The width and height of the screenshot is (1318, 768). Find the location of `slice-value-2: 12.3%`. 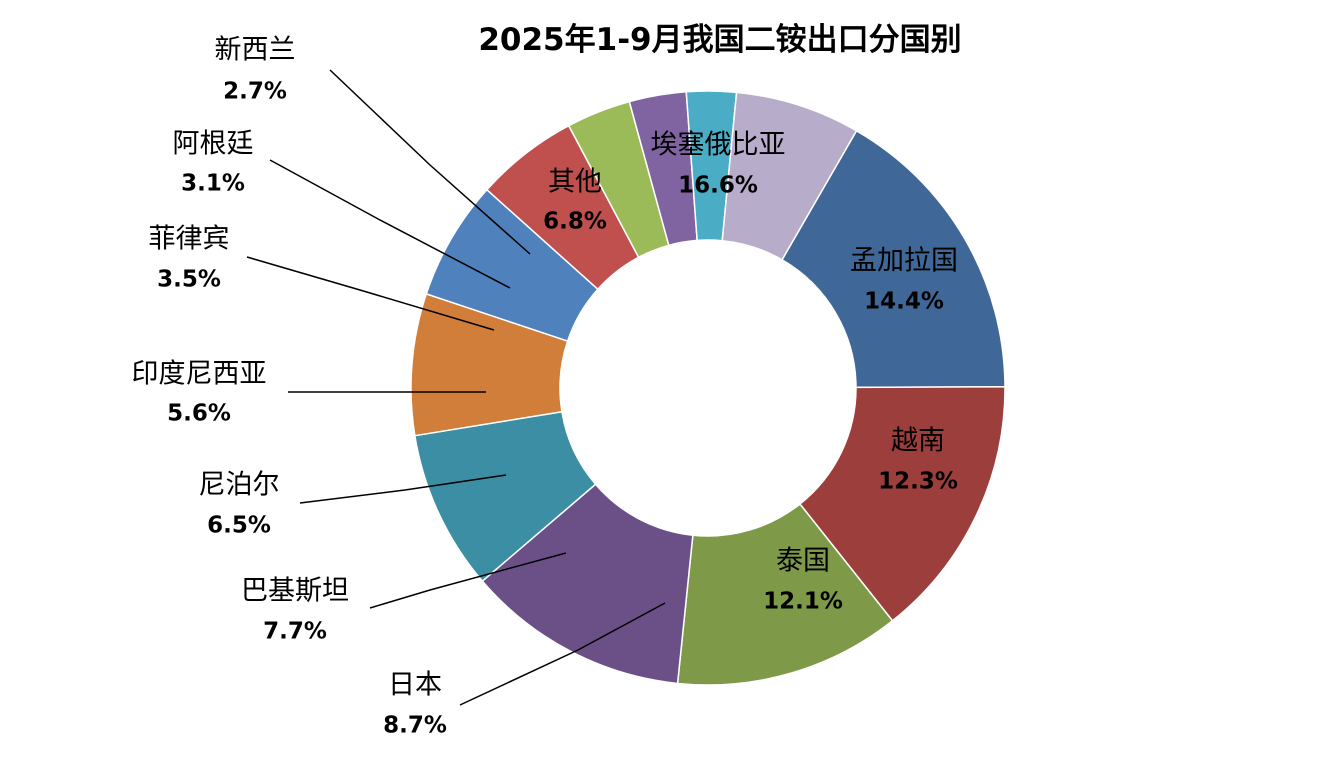

slice-value-2: 12.3% is located at coordinates (918, 482).